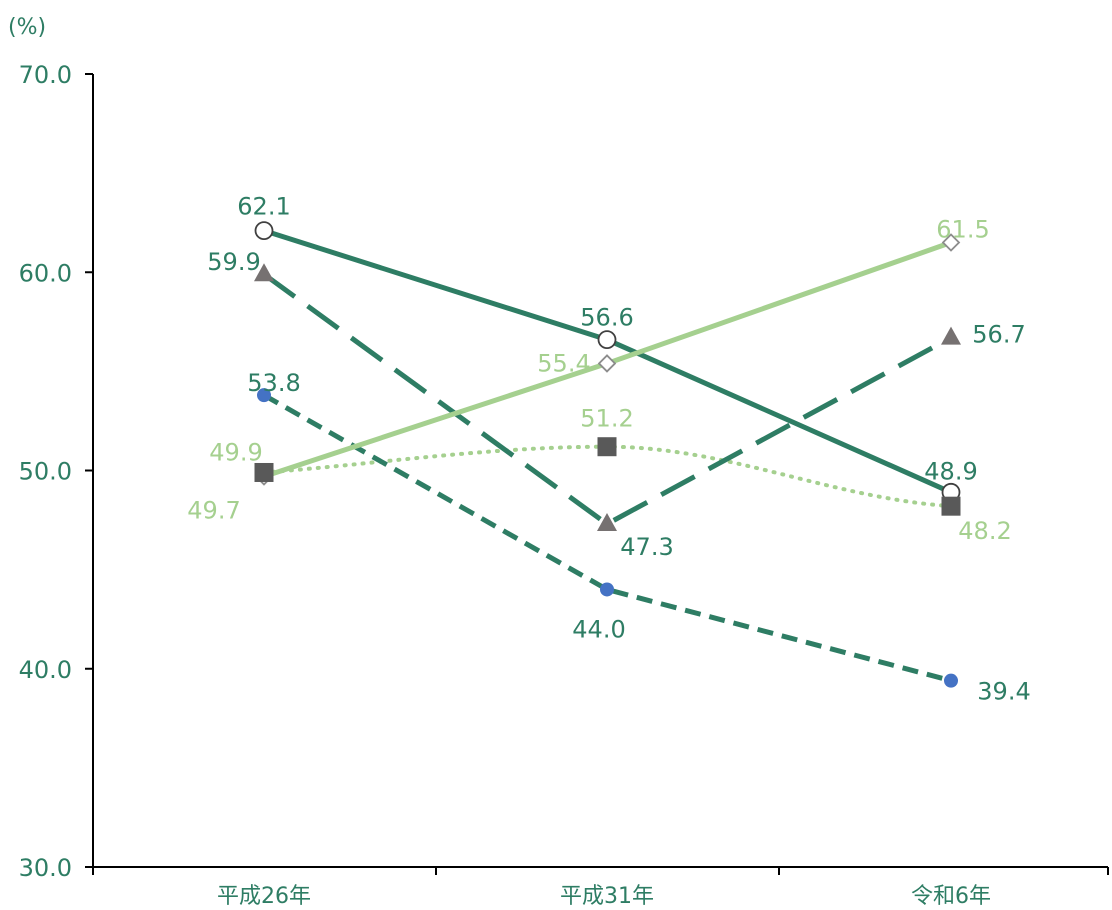 This screenshot has width=1112, height=910. Describe the element at coordinates (45, 75) in the screenshot. I see `y-tick-label: 70.0` at that location.